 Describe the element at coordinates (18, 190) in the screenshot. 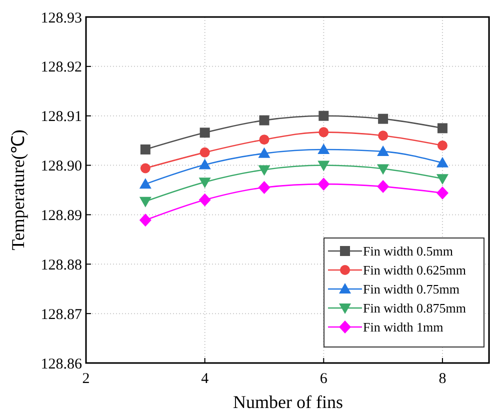

I see `y-axis-title: Temperature(℃)` at that location.